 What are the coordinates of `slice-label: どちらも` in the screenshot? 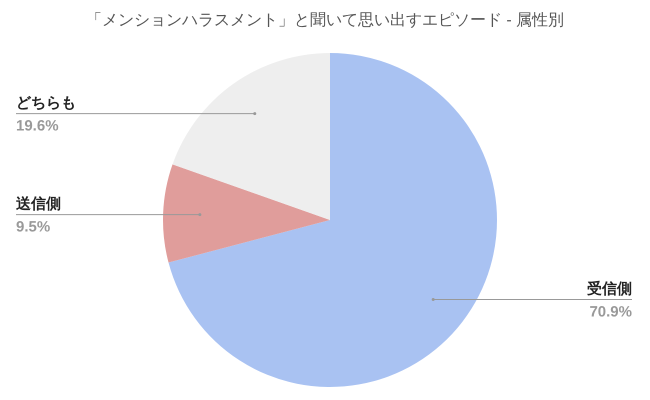 It's located at (46, 103).